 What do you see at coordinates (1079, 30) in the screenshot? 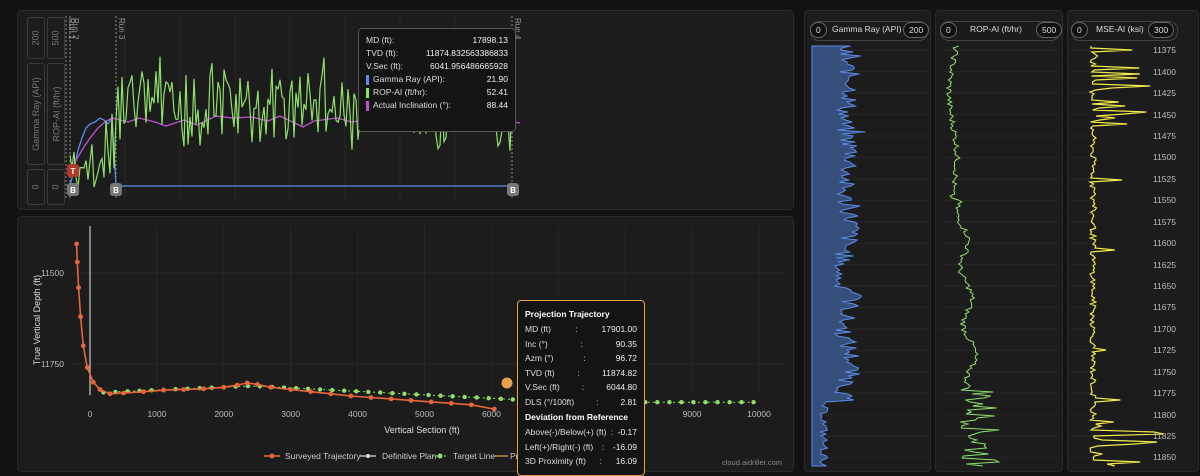
I see `mse-track-min: 0` at bounding box center [1079, 30].